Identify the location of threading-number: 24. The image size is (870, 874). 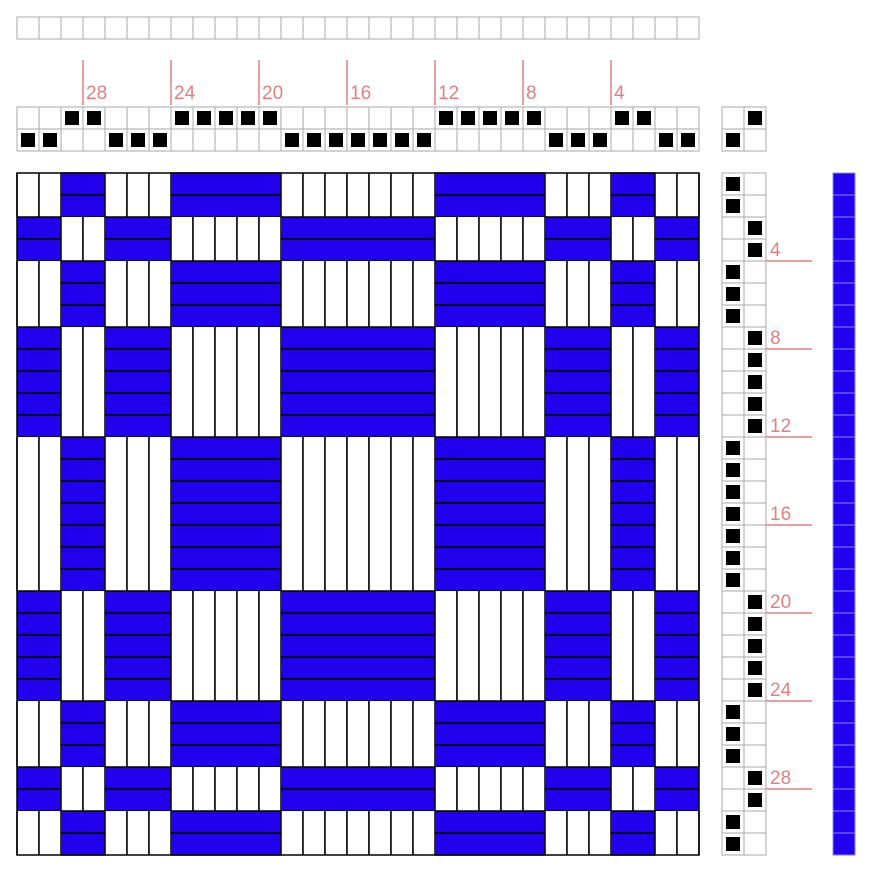
(185, 93).